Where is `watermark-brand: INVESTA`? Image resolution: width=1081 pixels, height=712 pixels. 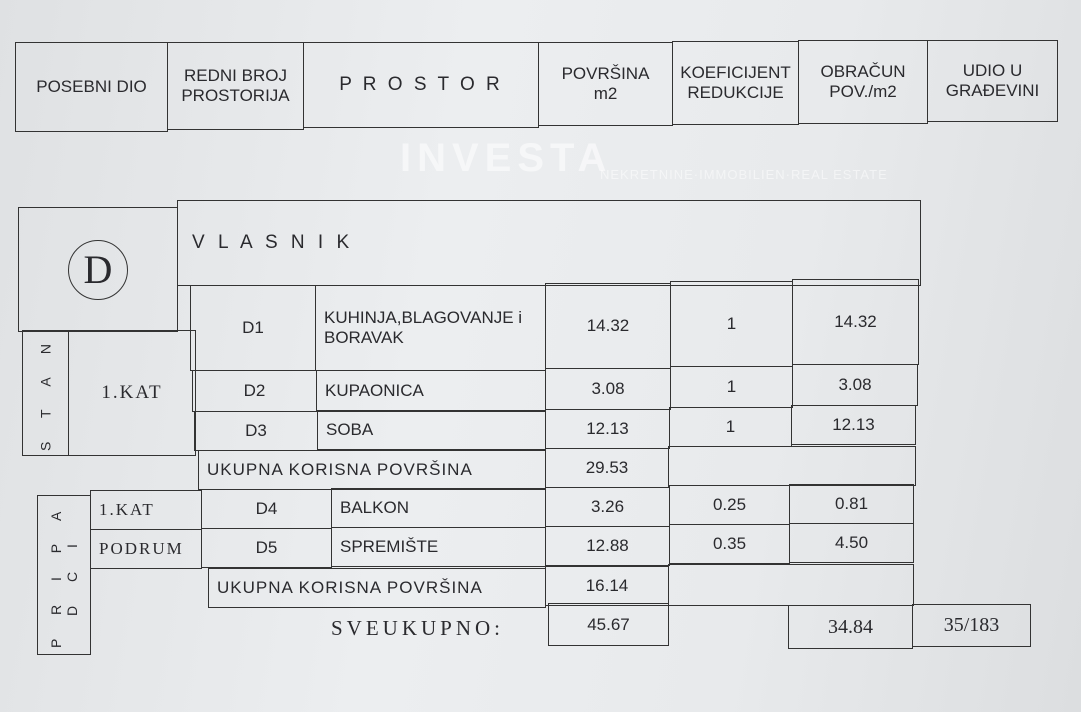 watermark-brand: INVESTA is located at coordinates (506, 158).